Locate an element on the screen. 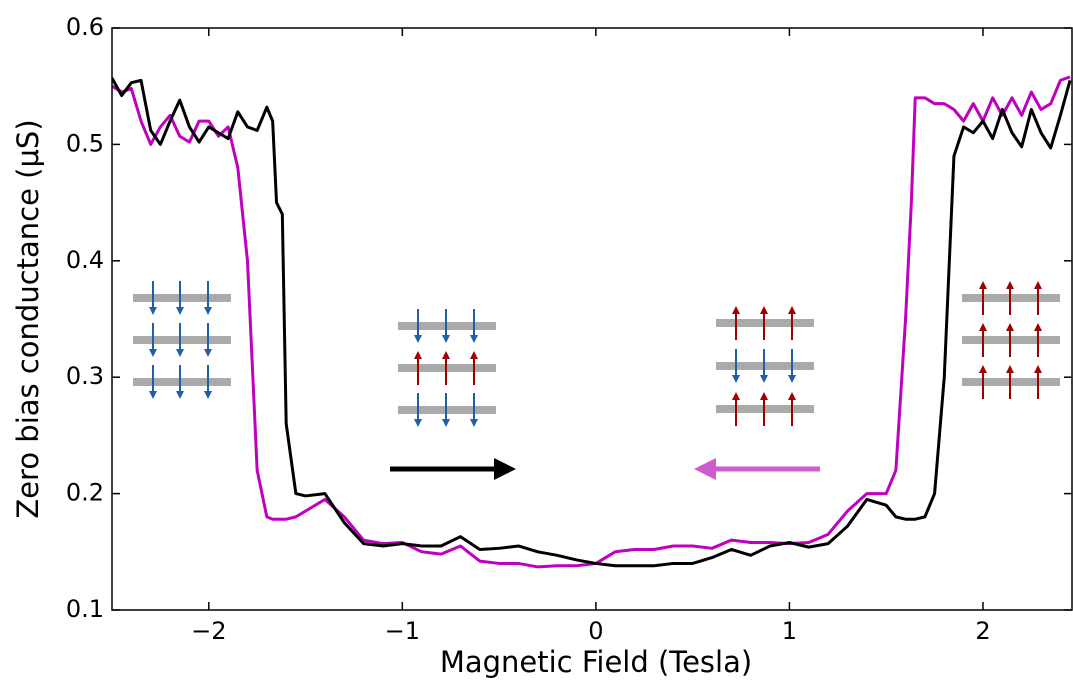 The height and width of the screenshot is (689, 1073). y-tick-label: 0.4 is located at coordinates (85, 260).